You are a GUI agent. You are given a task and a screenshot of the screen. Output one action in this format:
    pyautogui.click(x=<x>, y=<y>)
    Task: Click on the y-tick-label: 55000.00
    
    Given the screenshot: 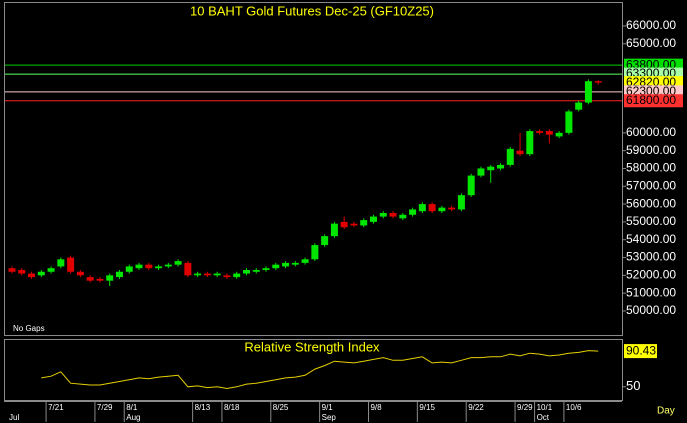 What is the action you would take?
    pyautogui.click(x=651, y=221)
    